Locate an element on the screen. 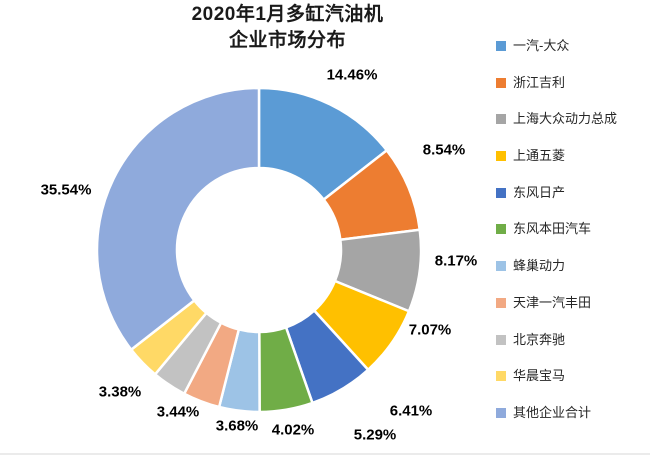 The image size is (650, 459). slice-label-fengchao: 4.02% is located at coordinates (293, 430).